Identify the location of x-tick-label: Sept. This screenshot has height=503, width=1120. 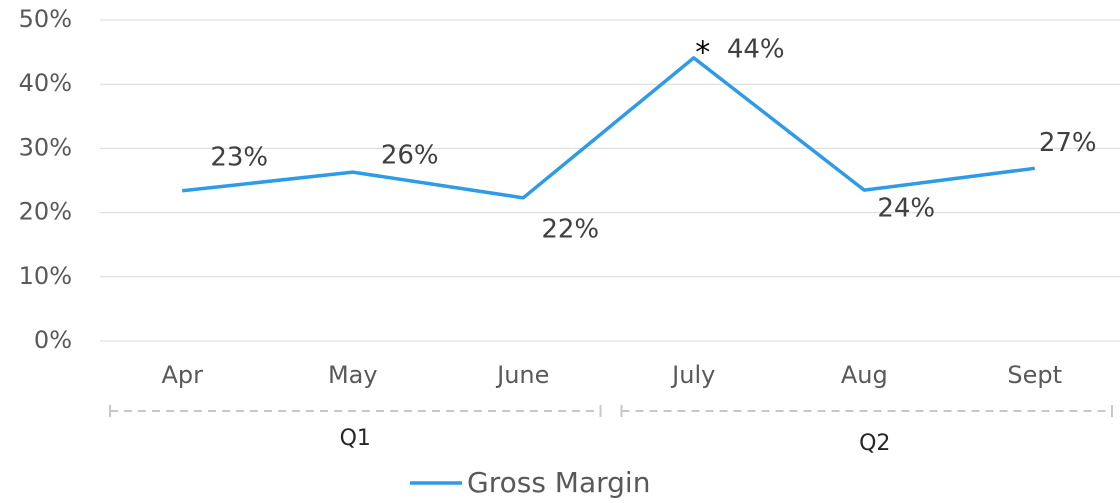
(1034, 375).